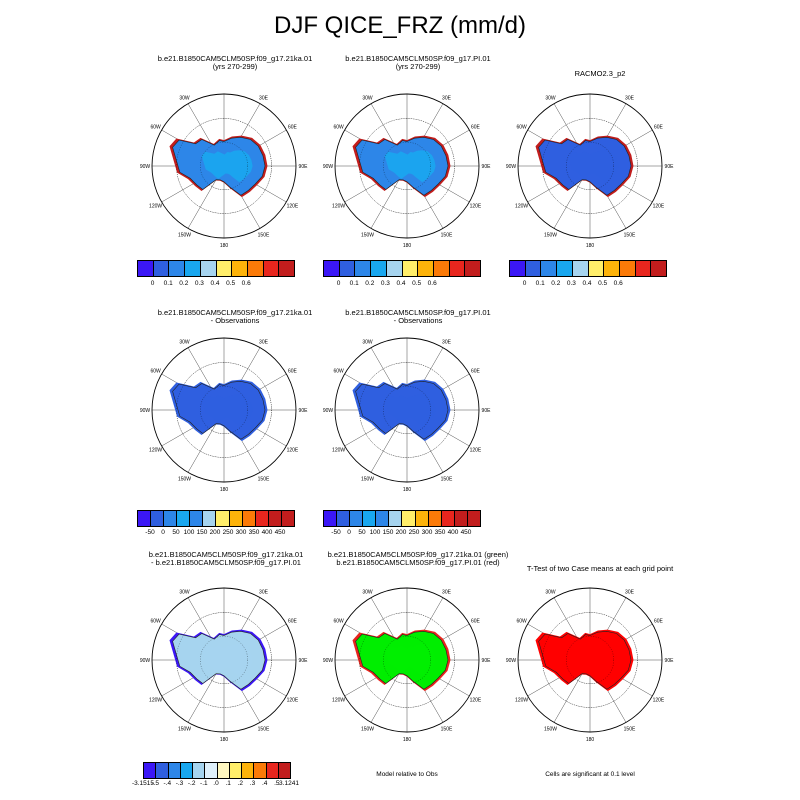  What do you see at coordinates (280, 532) in the screenshot?
I see `colorbar-tick-label: 450` at bounding box center [280, 532].